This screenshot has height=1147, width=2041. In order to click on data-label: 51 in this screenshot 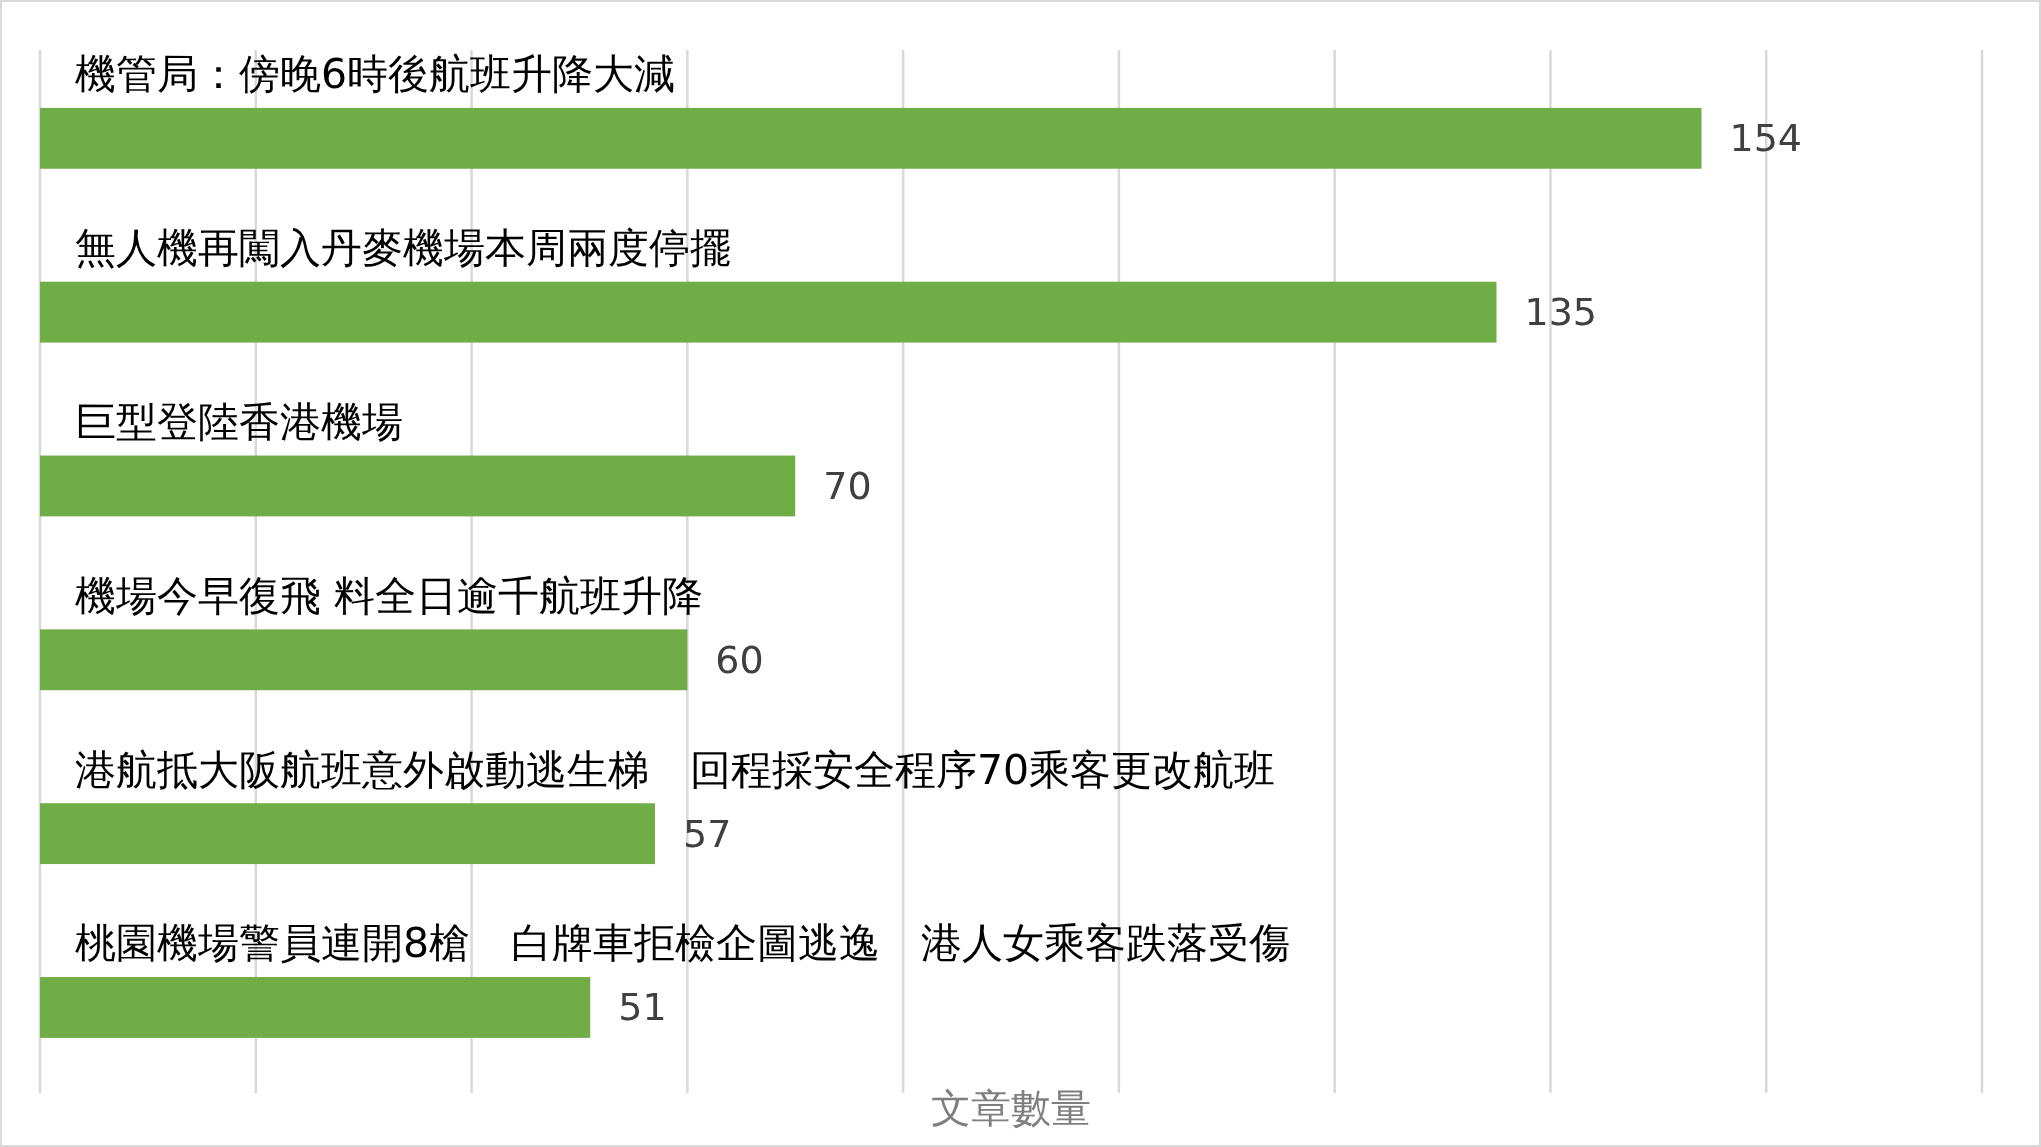, I will do `click(642, 1007)`.